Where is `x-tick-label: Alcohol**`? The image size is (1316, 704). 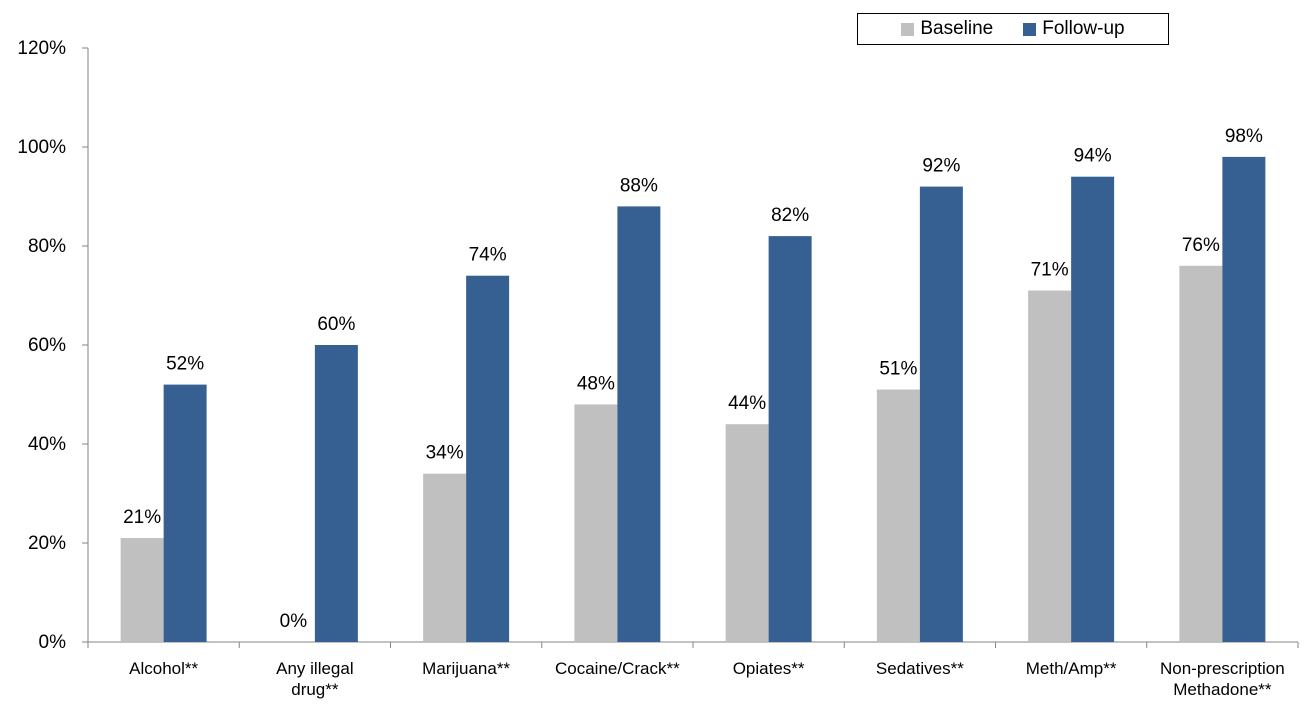 x-tick-label: Alcohol** is located at coordinates (163, 668).